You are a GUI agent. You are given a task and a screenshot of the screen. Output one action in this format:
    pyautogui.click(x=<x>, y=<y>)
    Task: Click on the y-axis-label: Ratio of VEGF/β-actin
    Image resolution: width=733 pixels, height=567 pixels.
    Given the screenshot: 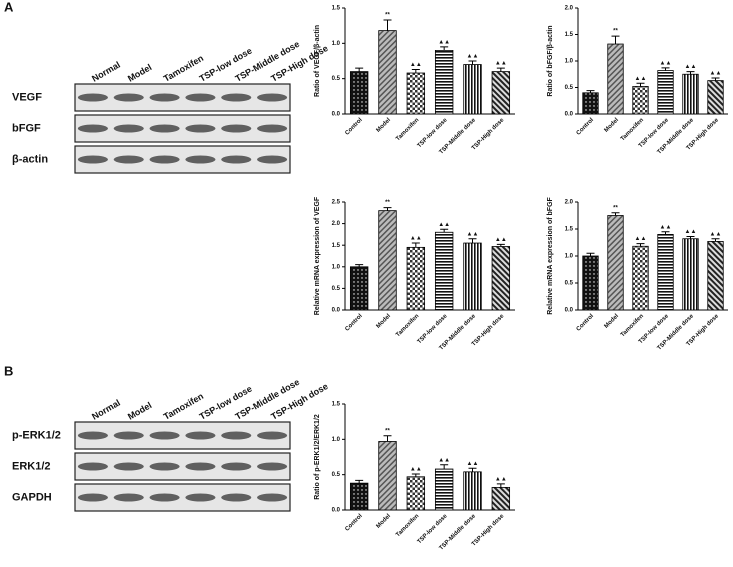 What is the action you would take?
    pyautogui.click(x=317, y=61)
    